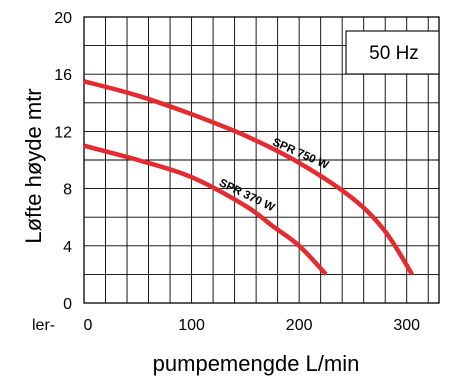 The height and width of the screenshot is (378, 454). Describe the element at coordinates (88, 325) in the screenshot. I see `x-tick-label: 0` at that location.